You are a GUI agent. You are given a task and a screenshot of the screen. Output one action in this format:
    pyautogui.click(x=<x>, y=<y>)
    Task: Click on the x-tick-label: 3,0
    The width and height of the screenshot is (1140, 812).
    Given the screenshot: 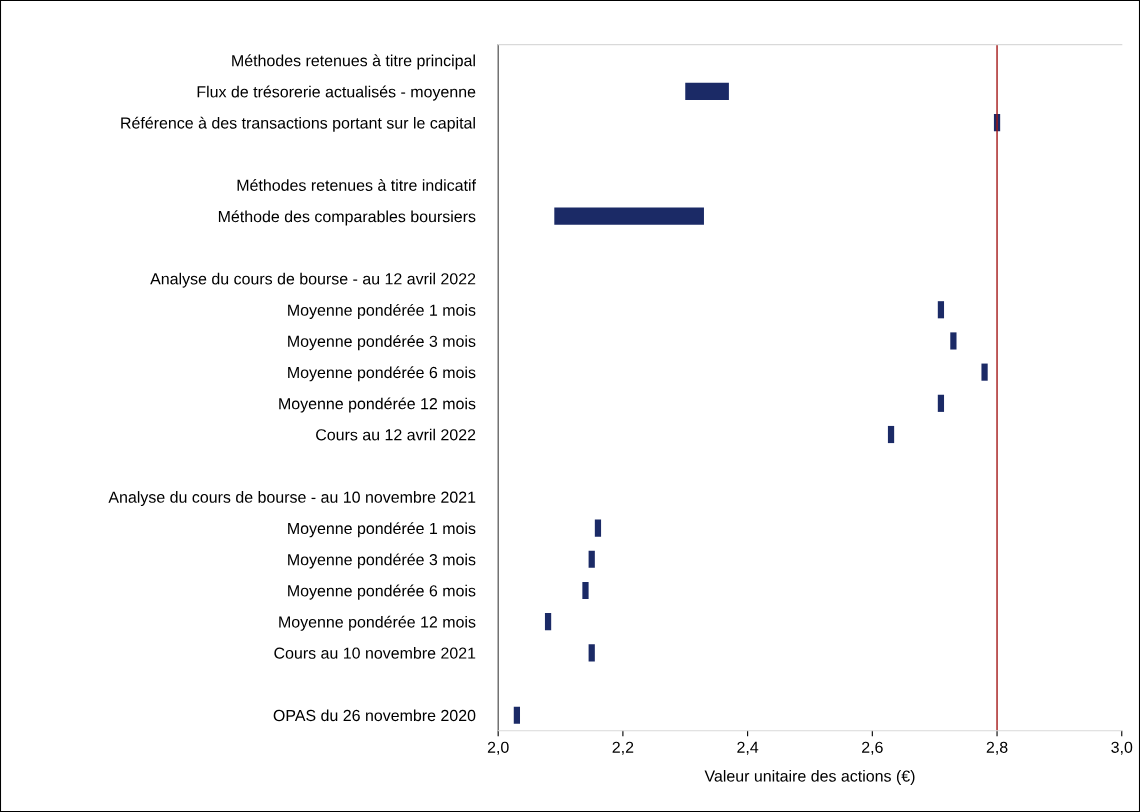 What is the action you would take?
    pyautogui.click(x=1122, y=748)
    